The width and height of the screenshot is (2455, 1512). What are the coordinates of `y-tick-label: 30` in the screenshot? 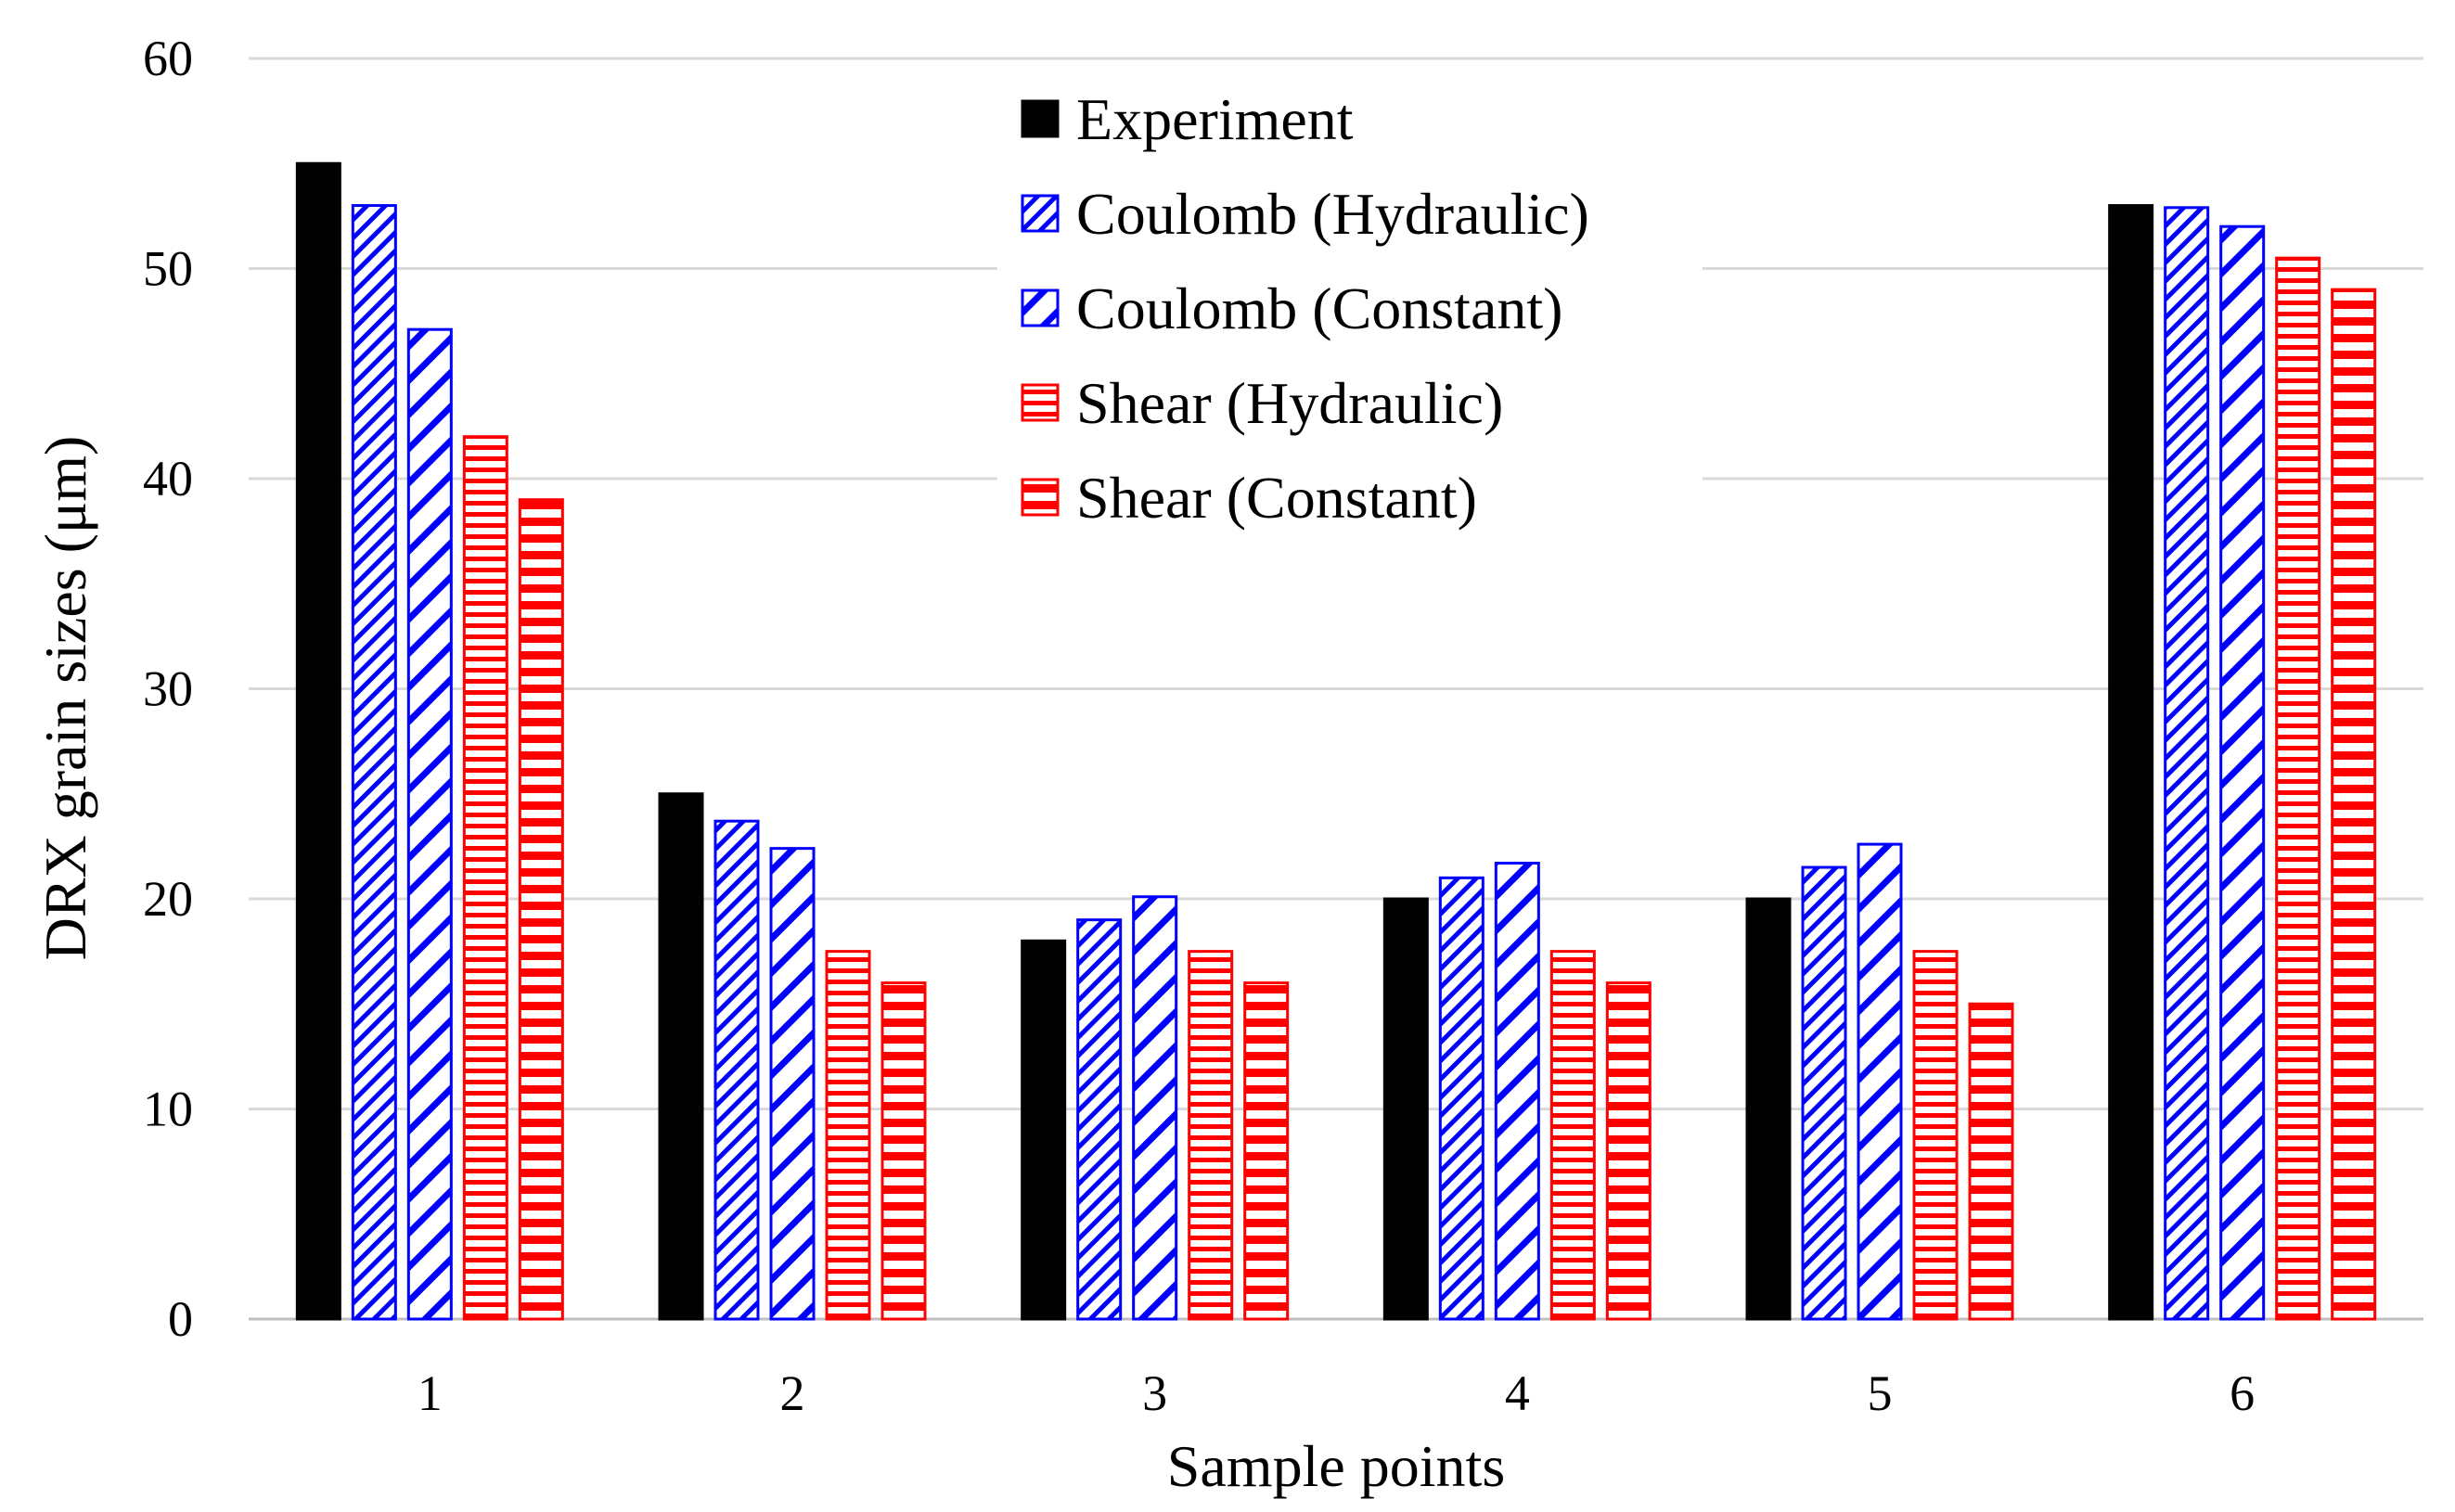 It's located at (168, 689).